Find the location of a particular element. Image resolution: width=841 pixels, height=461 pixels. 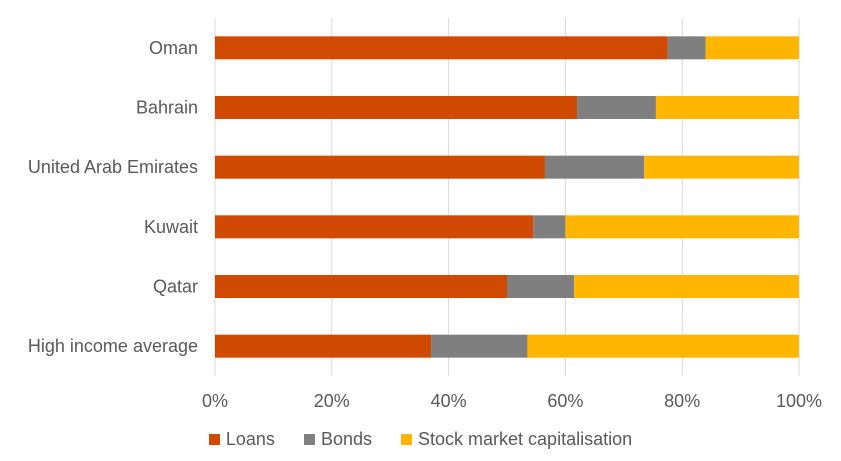

legend-item-bonds: Bonds is located at coordinates (337, 439).